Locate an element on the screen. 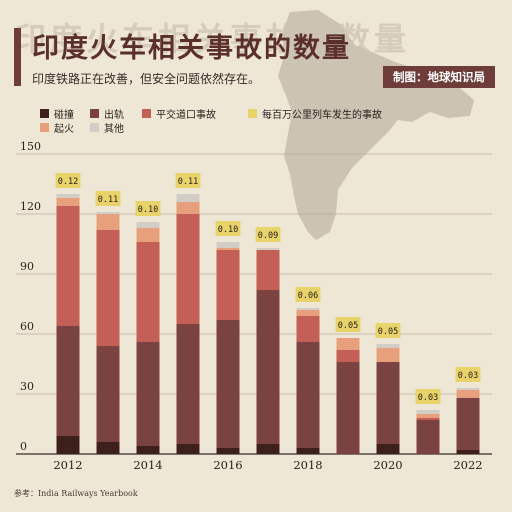  legend-item-rate: 每百万公里列车发生的事故 is located at coordinates (315, 113).